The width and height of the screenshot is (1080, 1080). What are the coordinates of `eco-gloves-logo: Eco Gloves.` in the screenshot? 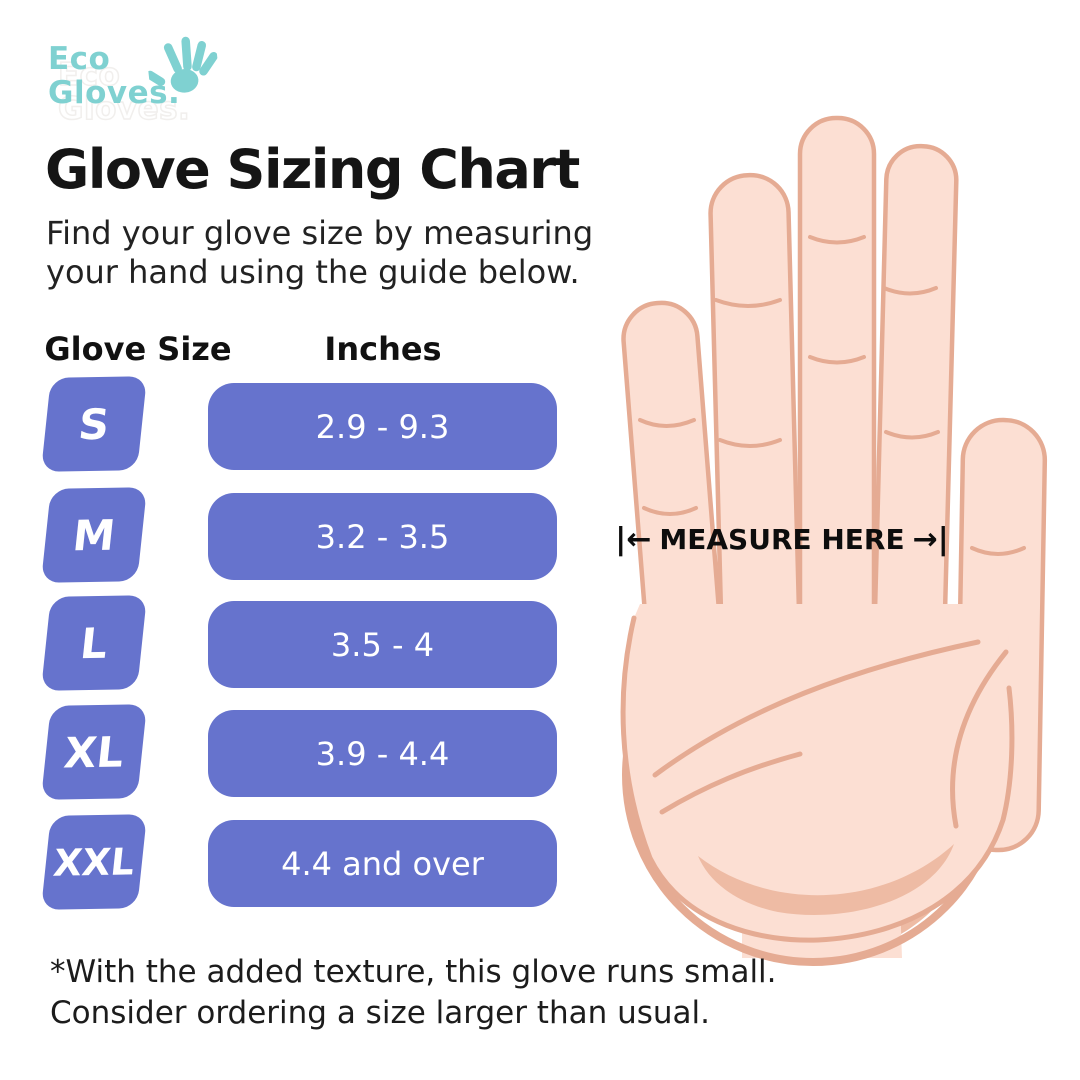 It's located at (133, 73).